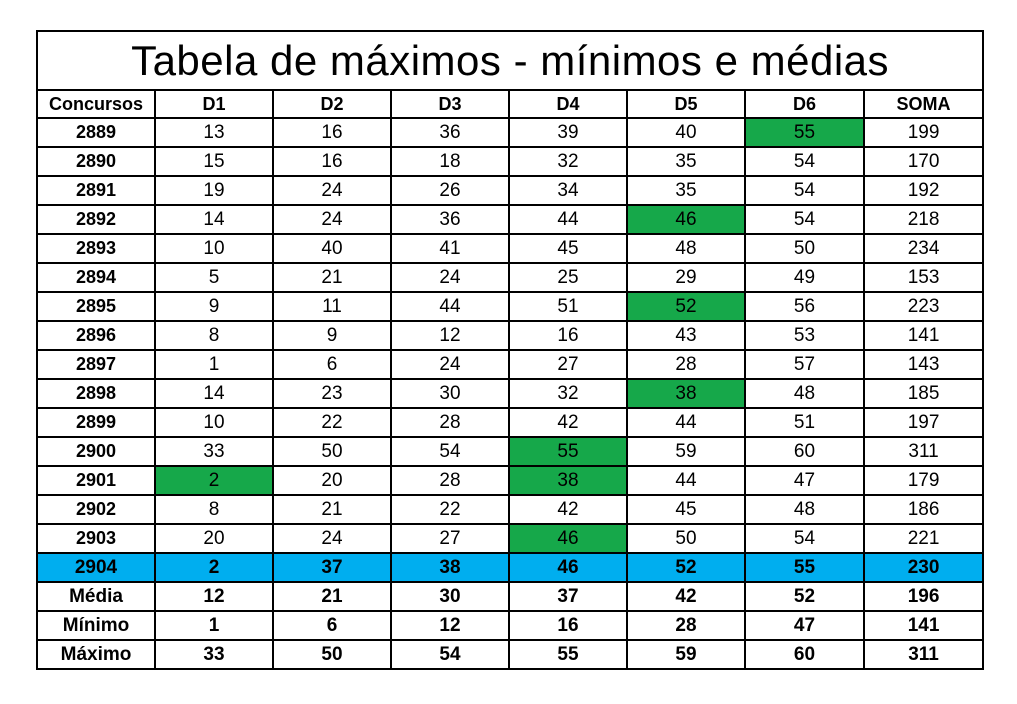 This screenshot has width=1017, height=704. Describe the element at coordinates (568, 625) in the screenshot. I see `stat-d4: 16` at that location.